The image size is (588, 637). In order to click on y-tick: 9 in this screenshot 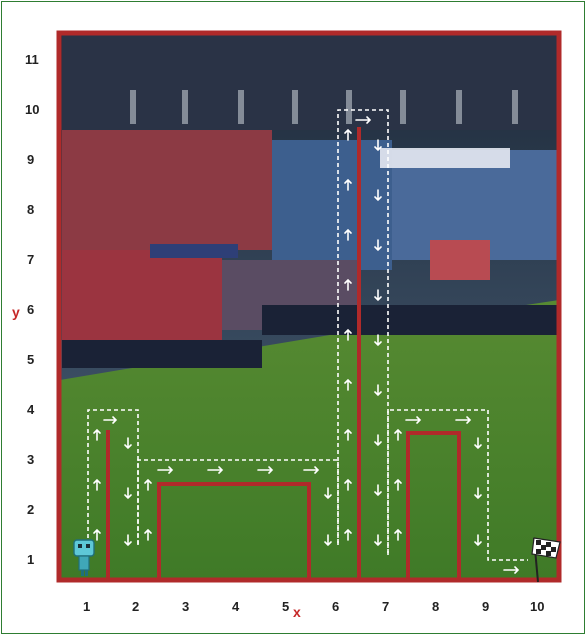, I will do `click(30, 159)`.